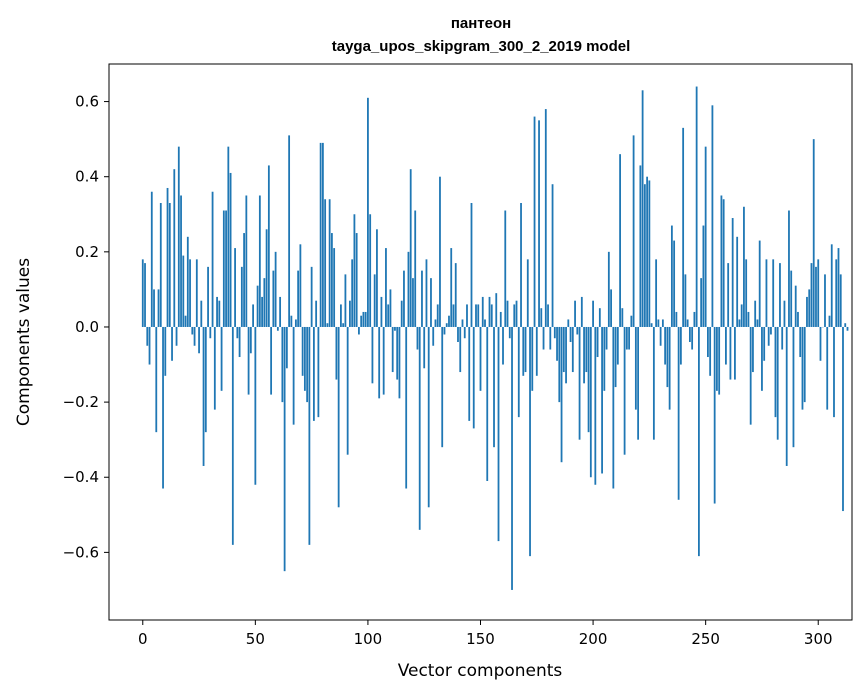 This screenshot has height=696, width=867. Describe the element at coordinates (24, 342) in the screenshot. I see `y-axis-label: Components values` at that location.